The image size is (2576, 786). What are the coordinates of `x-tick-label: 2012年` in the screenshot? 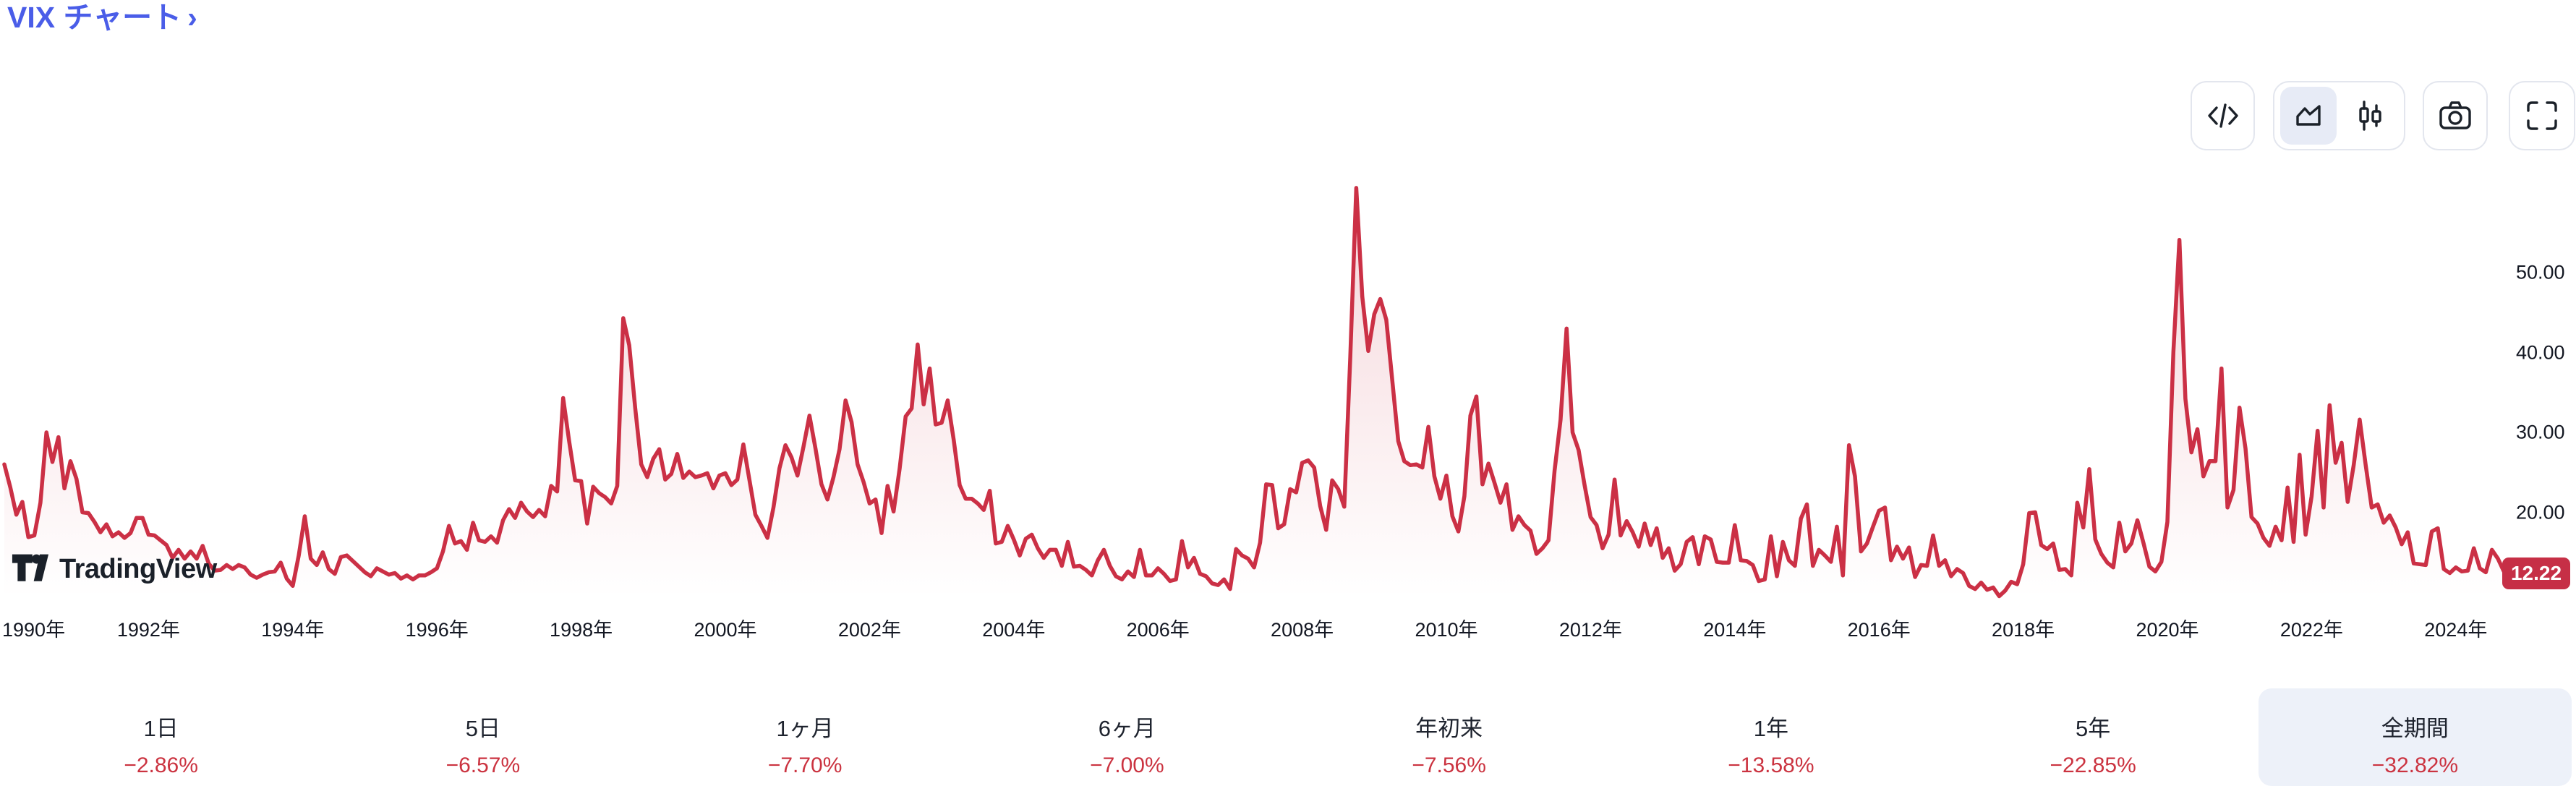 It's located at (1590, 630).